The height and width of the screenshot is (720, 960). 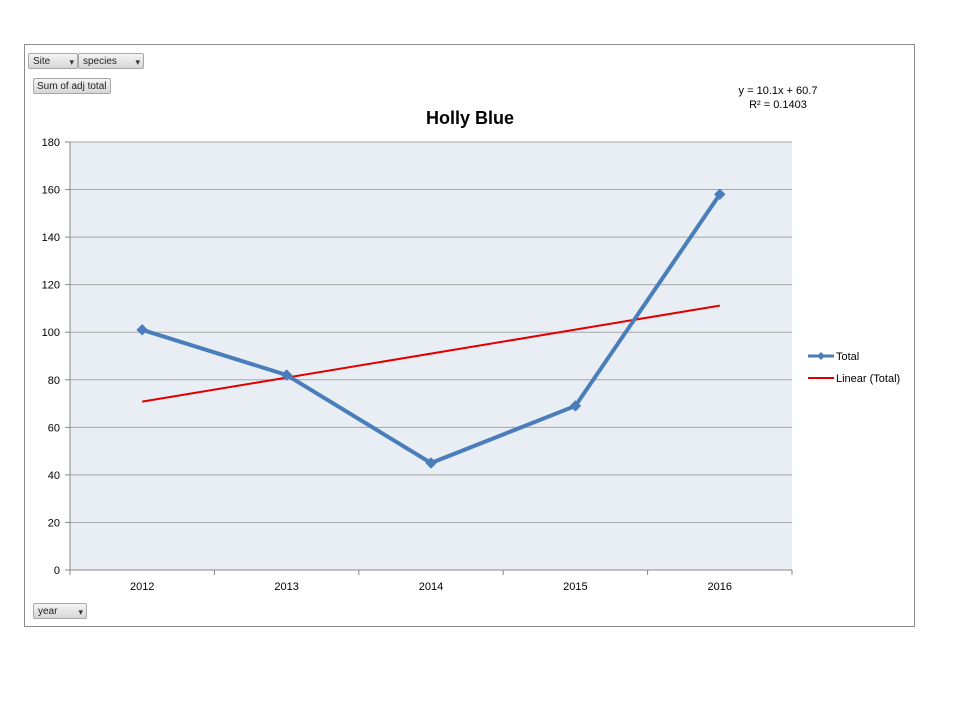 What do you see at coordinates (51, 238) in the screenshot?
I see `y-tick-label: 140` at bounding box center [51, 238].